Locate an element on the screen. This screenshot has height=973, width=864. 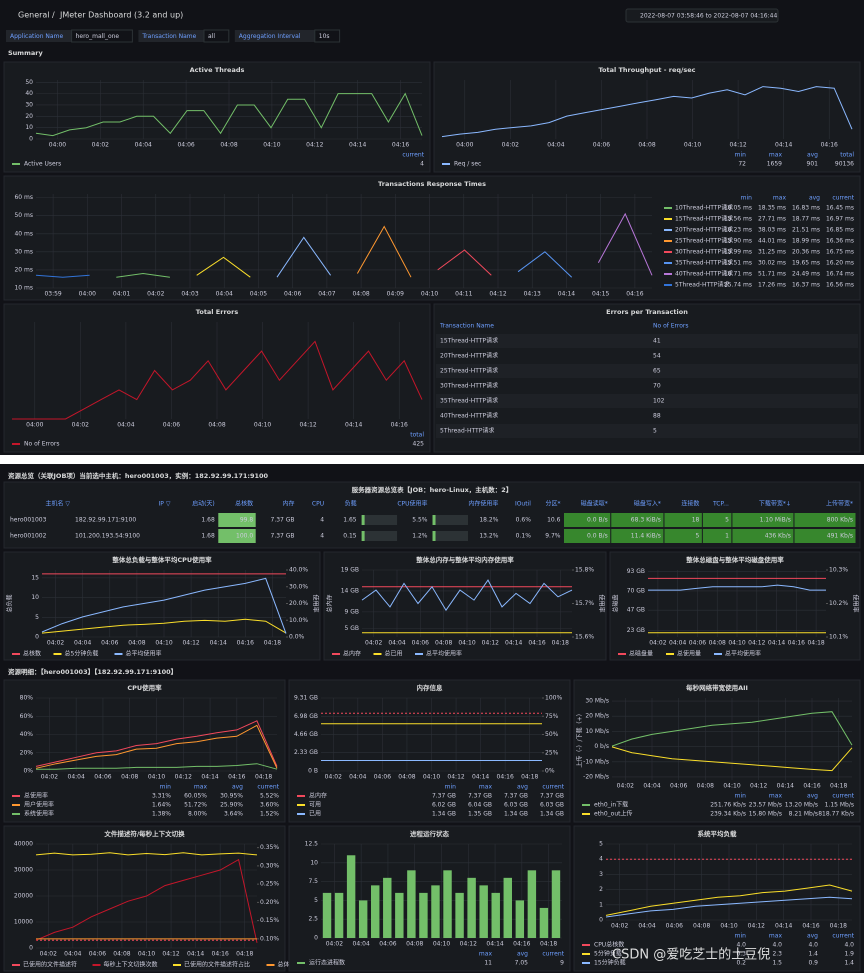
legend-name: 用户使用率 is located at coordinates (39, 805).